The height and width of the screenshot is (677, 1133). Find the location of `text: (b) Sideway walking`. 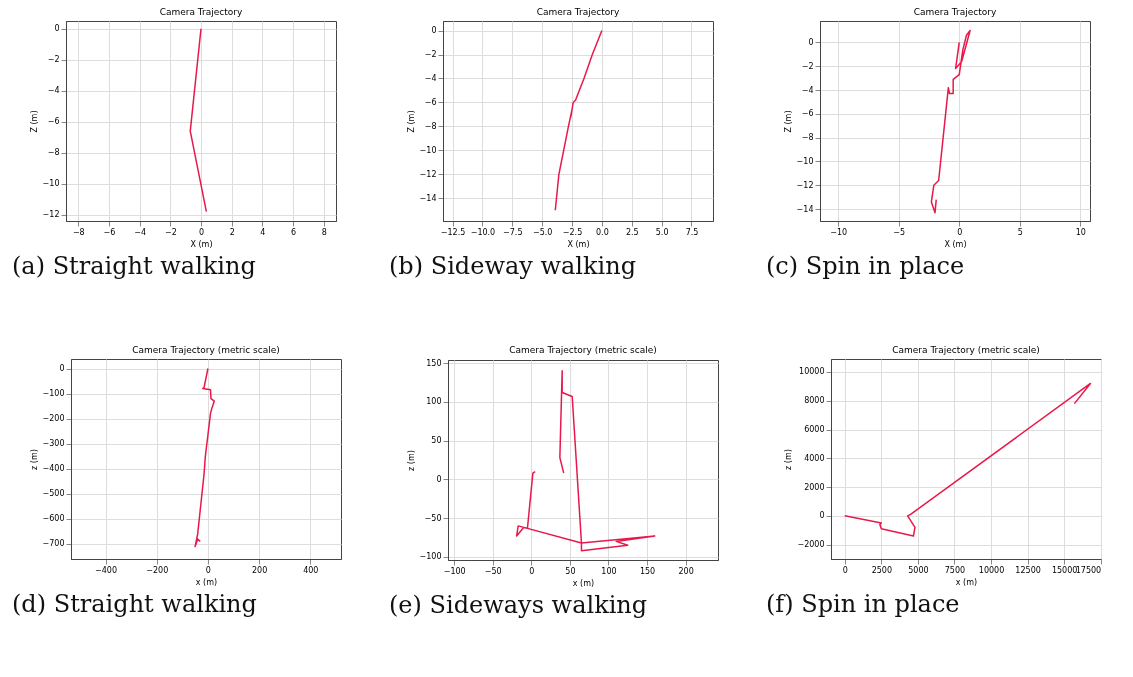

text: (b) Sideway walking is located at coordinates (513, 266).